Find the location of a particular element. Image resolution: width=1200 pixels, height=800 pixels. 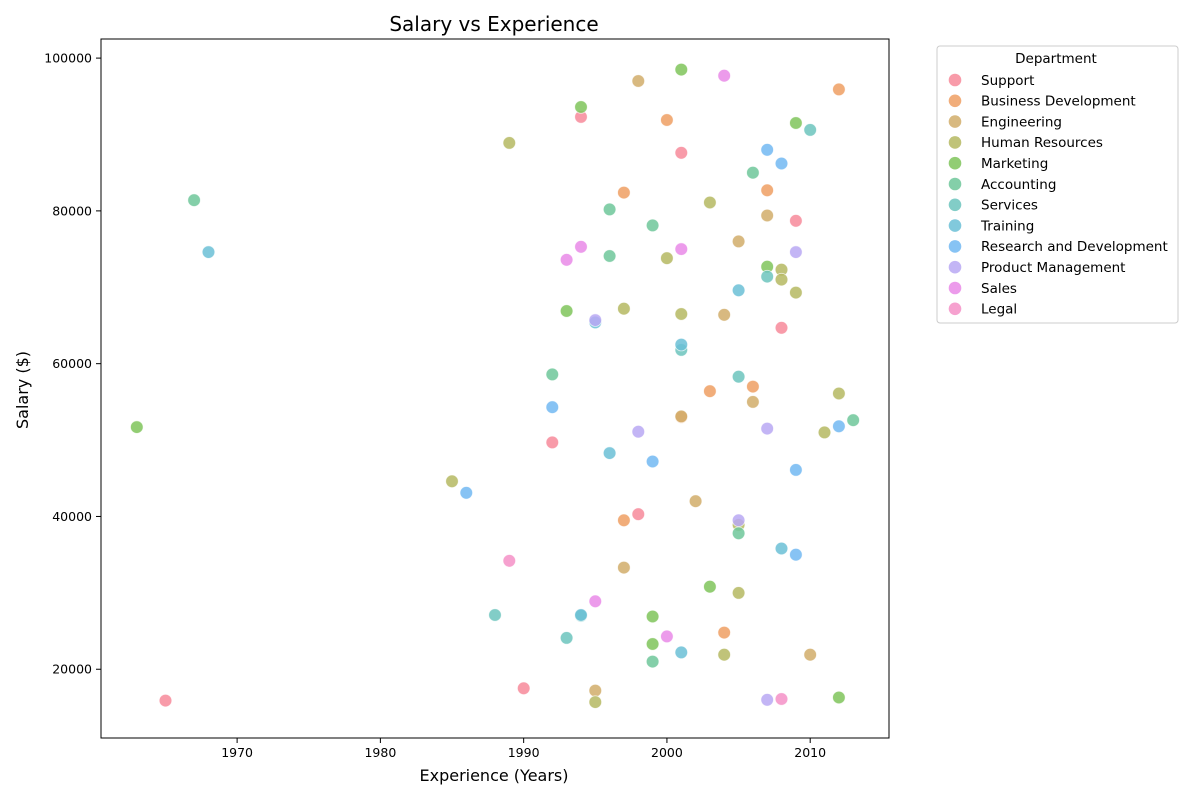

legend-entry: Business Development is located at coordinates (1058, 102).